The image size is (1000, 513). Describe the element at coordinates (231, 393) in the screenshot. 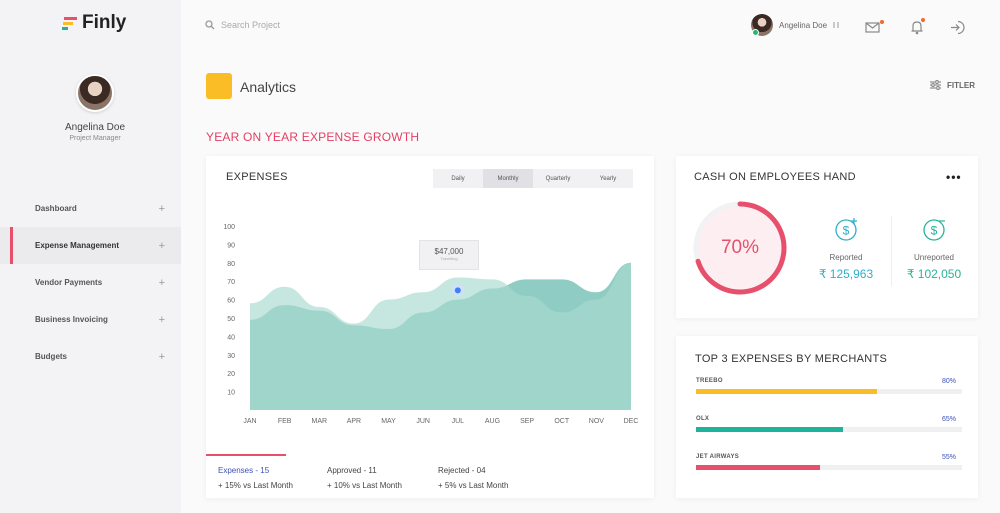

I see `y-tick-label: 10` at that location.